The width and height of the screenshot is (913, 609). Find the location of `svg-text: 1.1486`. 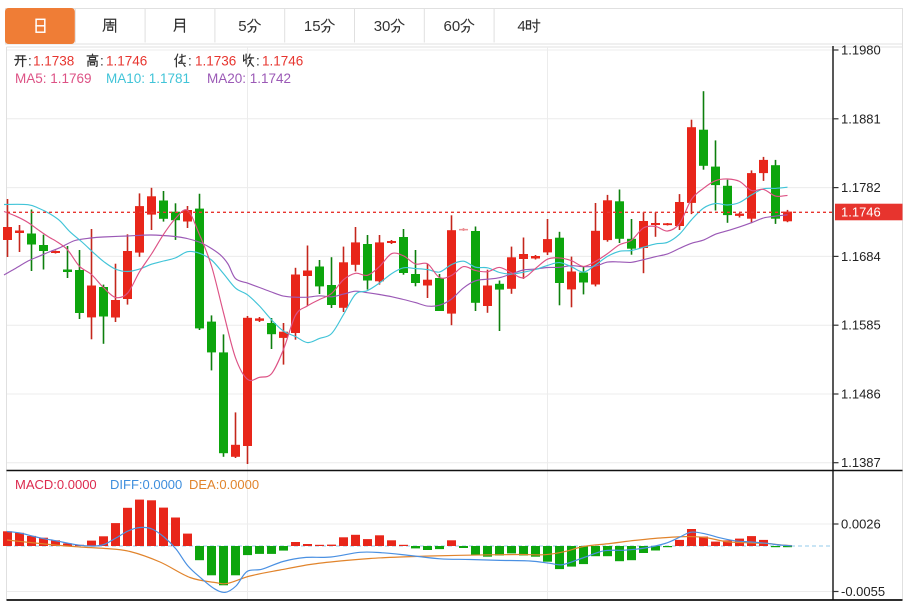

svg-text: 1.1486 is located at coordinates (861, 394).